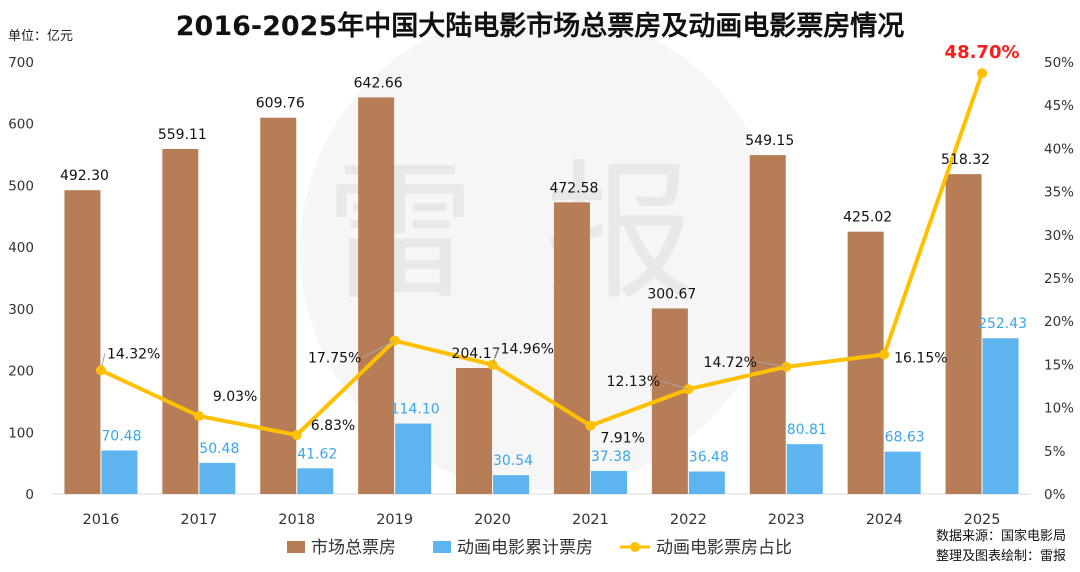  I want to click on data-label-anim: 70.48, so click(121, 437).